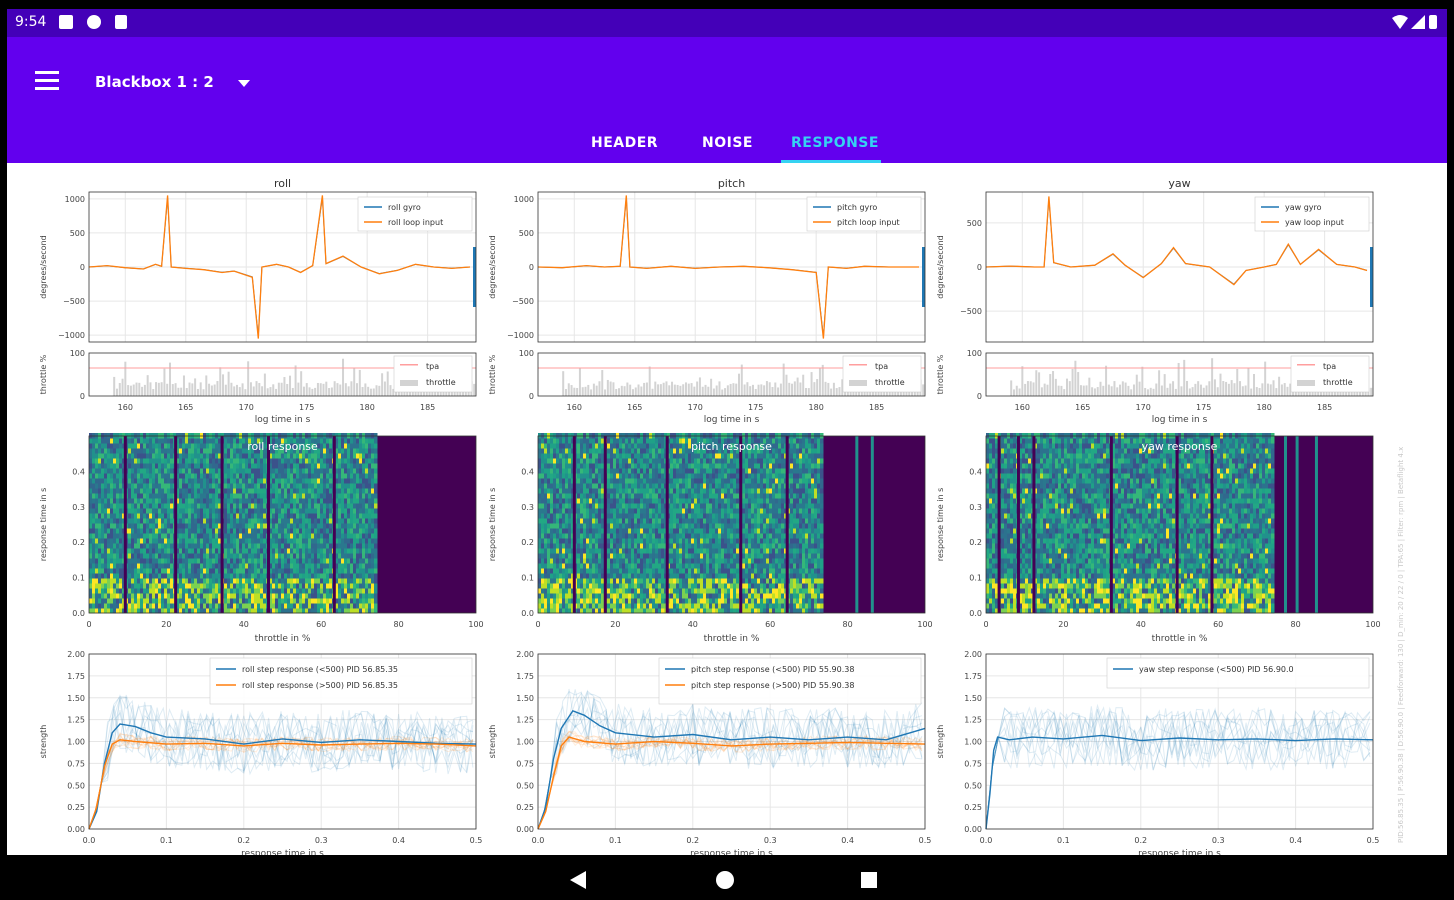 This screenshot has width=1454, height=900. What do you see at coordinates (625, 143) in the screenshot?
I see `tab-header: HEADER` at bounding box center [625, 143].